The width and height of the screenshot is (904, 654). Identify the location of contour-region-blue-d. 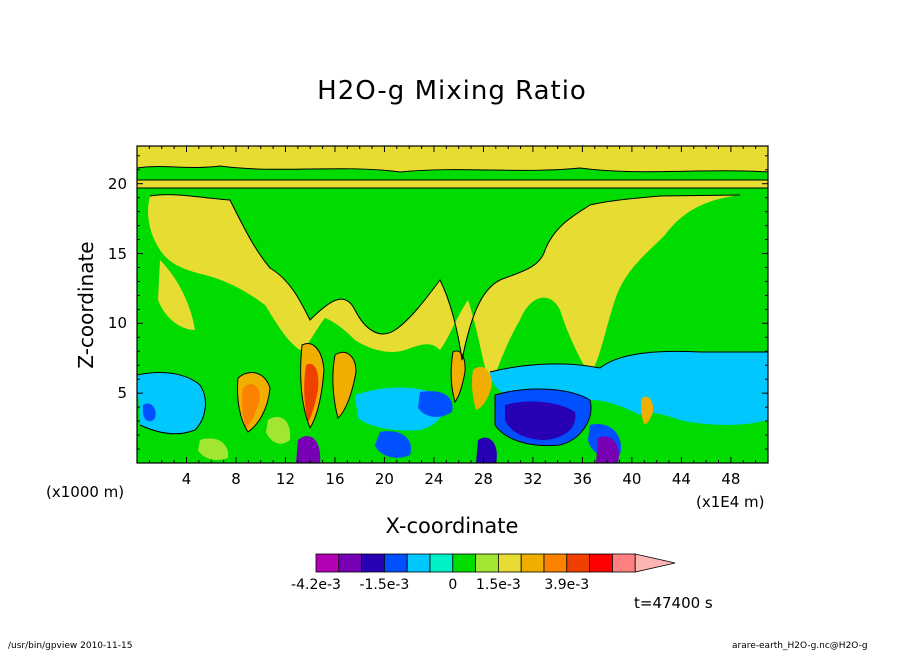
(149, 412).